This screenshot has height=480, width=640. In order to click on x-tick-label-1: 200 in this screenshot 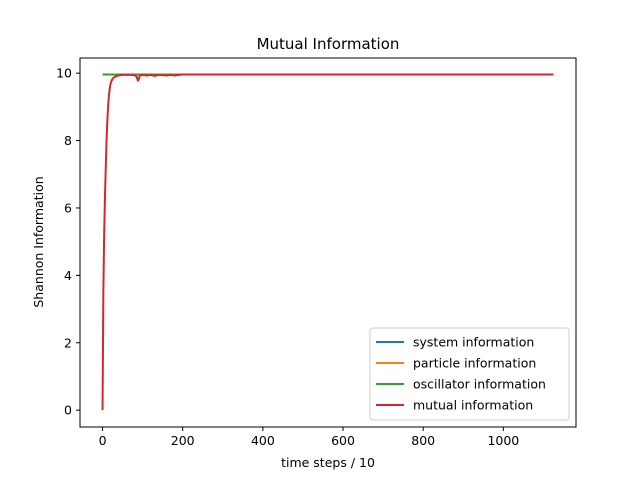, I will do `click(183, 440)`.